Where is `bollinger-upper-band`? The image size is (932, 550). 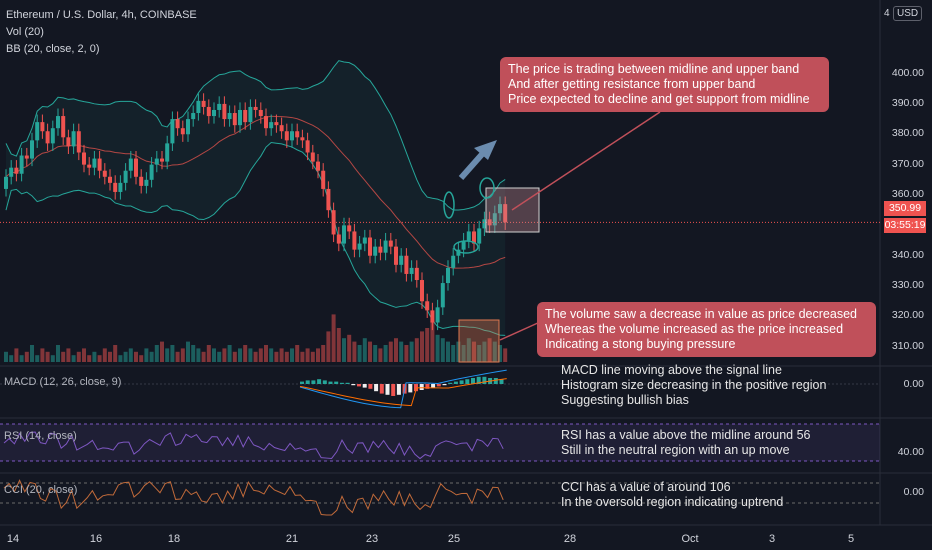 bollinger-upper-band is located at coordinates (255, 135).